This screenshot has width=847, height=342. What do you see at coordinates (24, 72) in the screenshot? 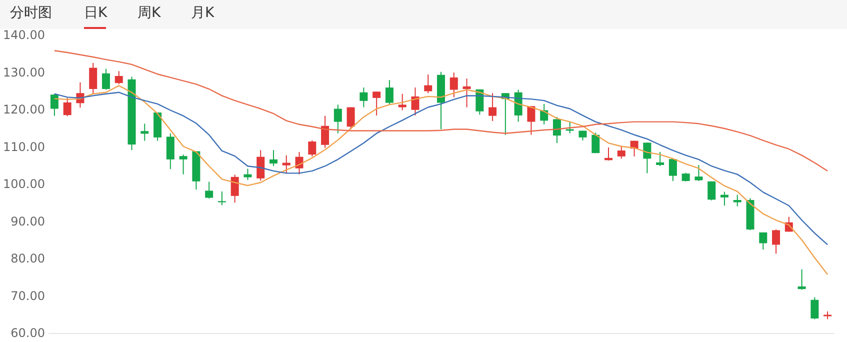
I see `y-tick-label: 130.00` at bounding box center [24, 72].